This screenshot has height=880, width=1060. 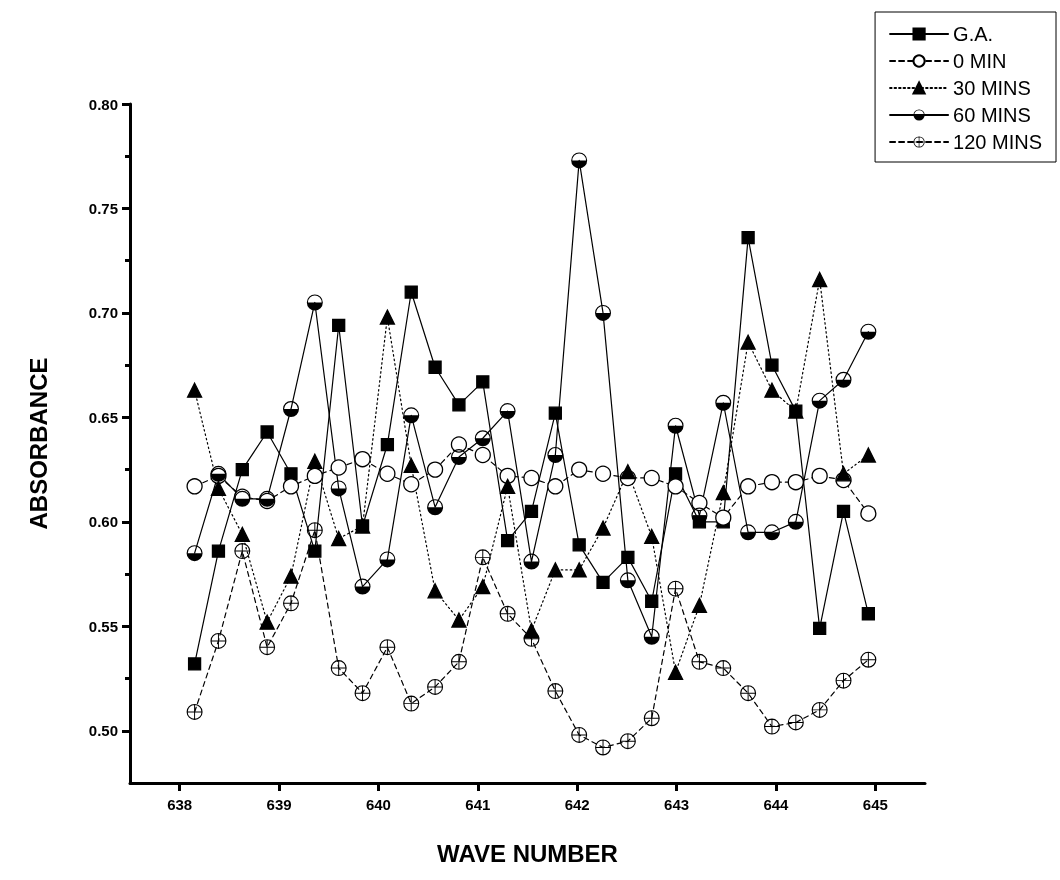 I want to click on x-tick-label: 639, so click(x=279, y=804).